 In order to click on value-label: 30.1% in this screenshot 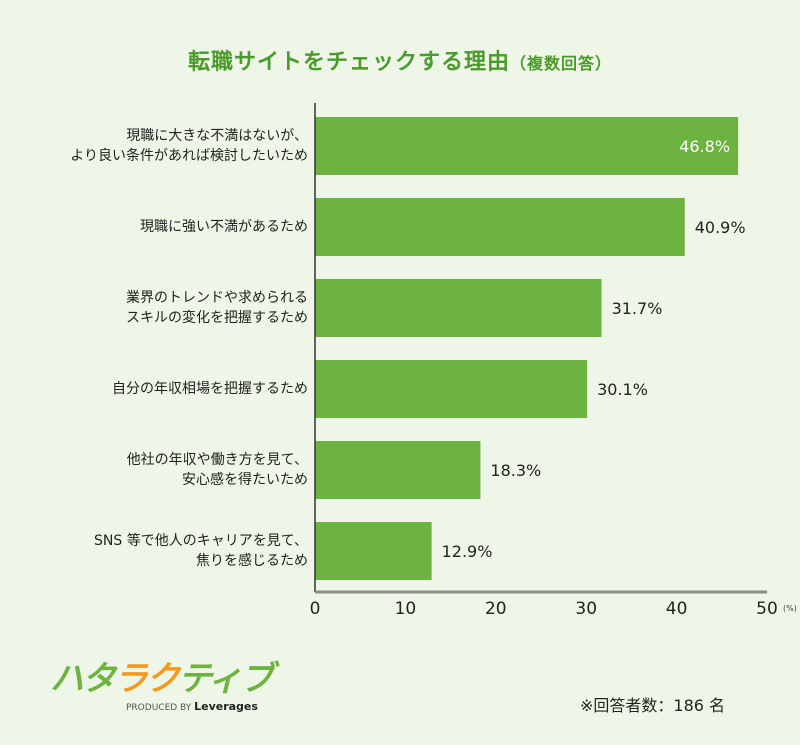, I will do `click(622, 389)`.